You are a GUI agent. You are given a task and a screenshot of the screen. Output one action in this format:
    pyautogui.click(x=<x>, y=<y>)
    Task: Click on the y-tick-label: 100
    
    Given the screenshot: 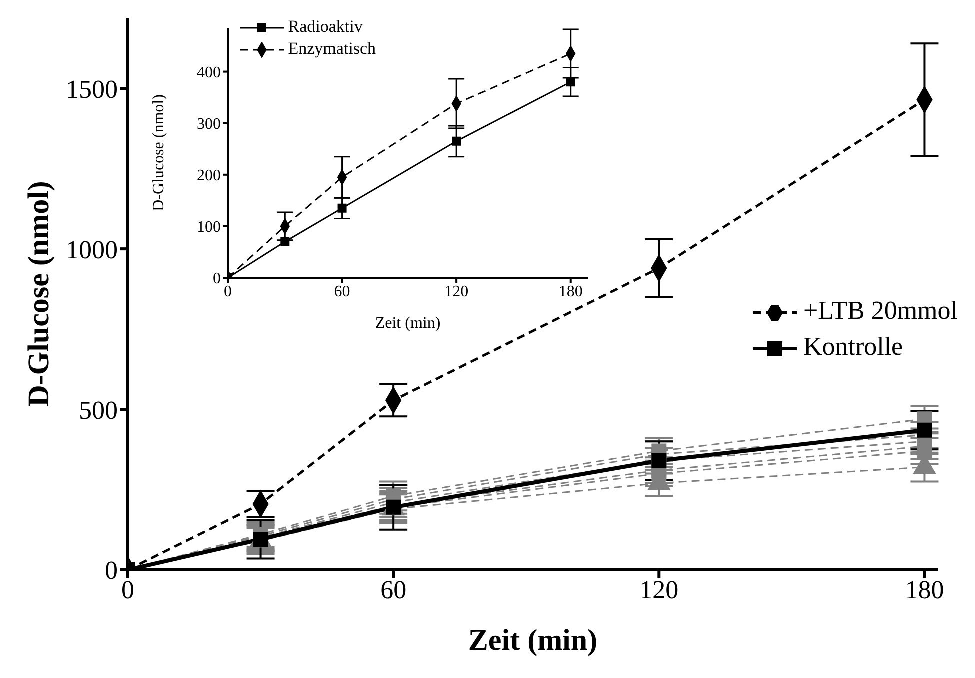 What is the action you would take?
    pyautogui.click(x=209, y=227)
    